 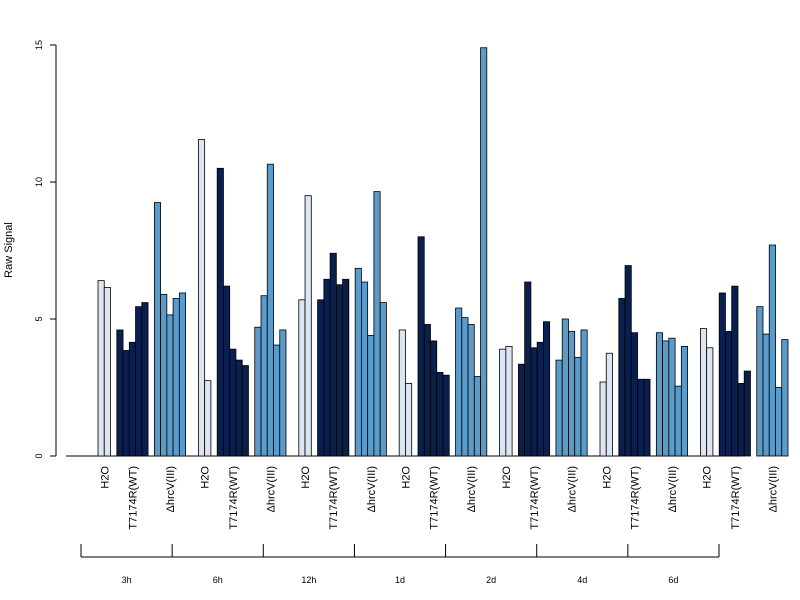 I want to click on timepoint-label: 1d, so click(x=400, y=580).